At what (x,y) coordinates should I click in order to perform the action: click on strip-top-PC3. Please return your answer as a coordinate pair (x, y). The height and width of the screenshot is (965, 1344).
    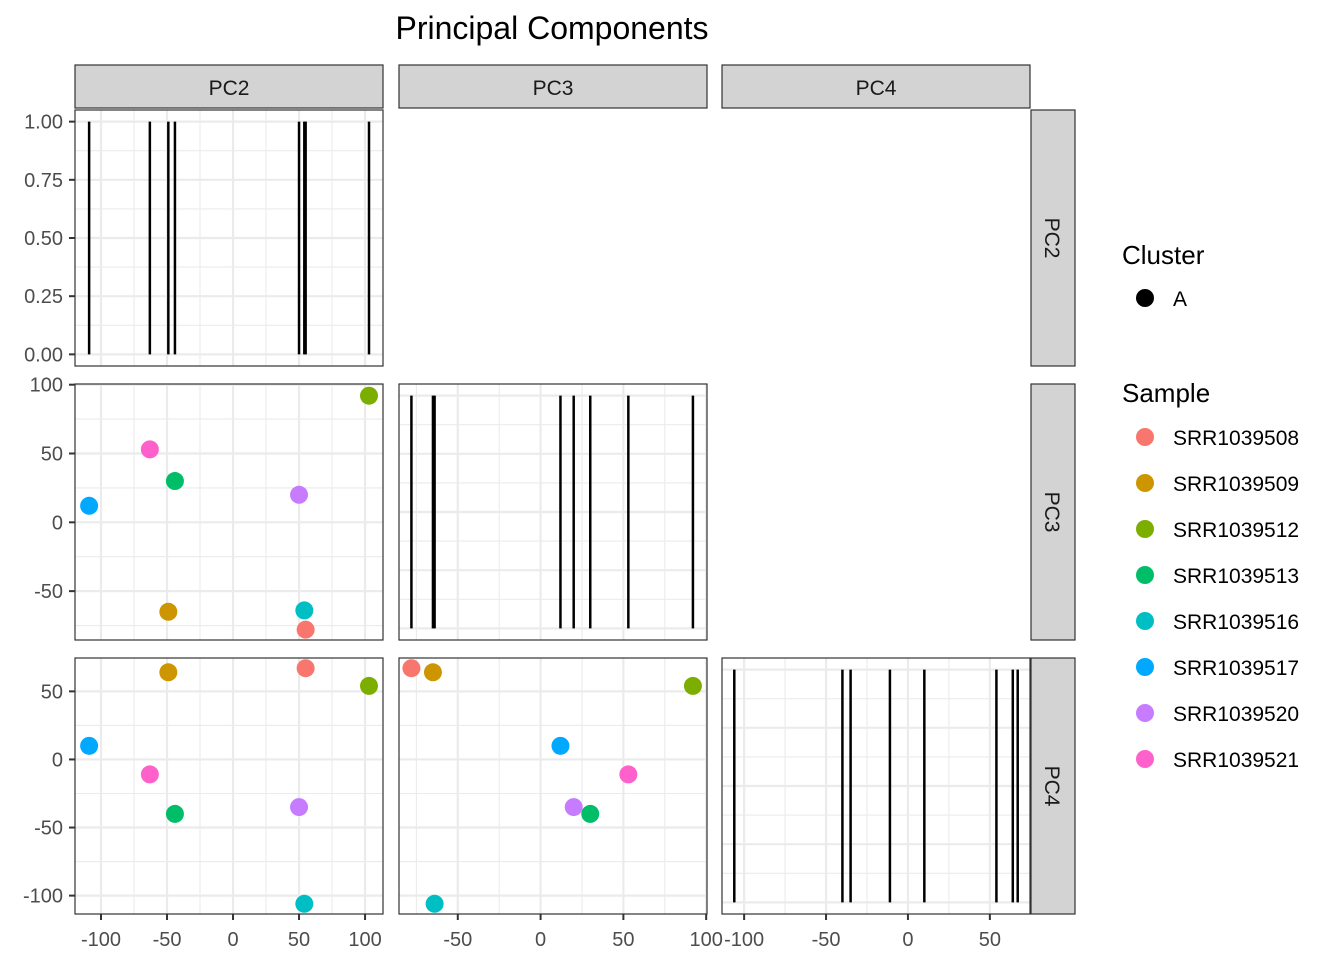
    Looking at the image, I should click on (553, 86).